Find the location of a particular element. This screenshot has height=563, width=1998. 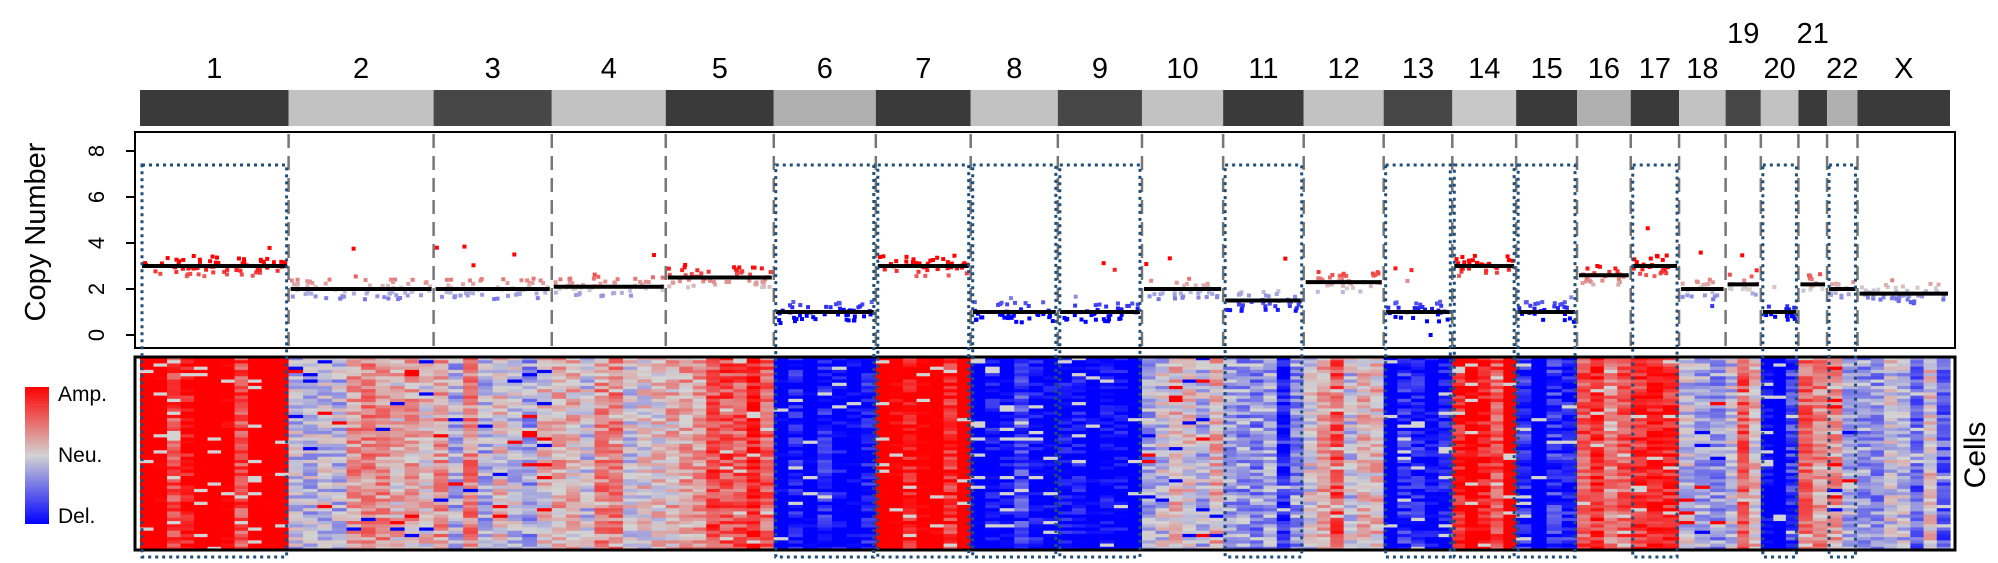

ideogram-block is located at coordinates (1655, 108).